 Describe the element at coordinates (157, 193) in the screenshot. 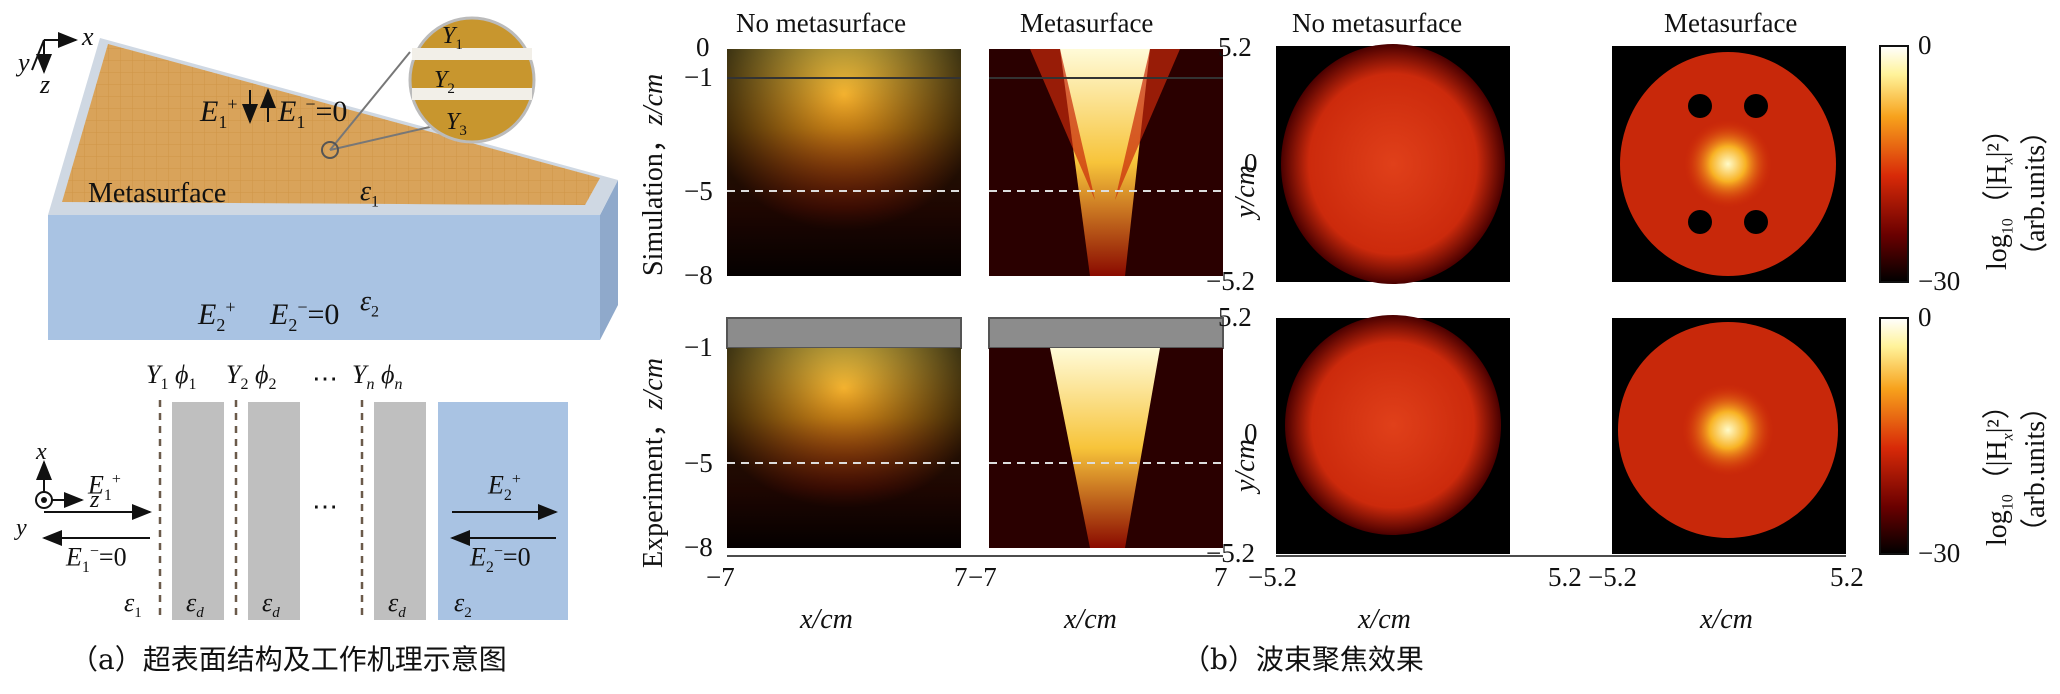

I see `metasurface-label: Metasurface` at that location.